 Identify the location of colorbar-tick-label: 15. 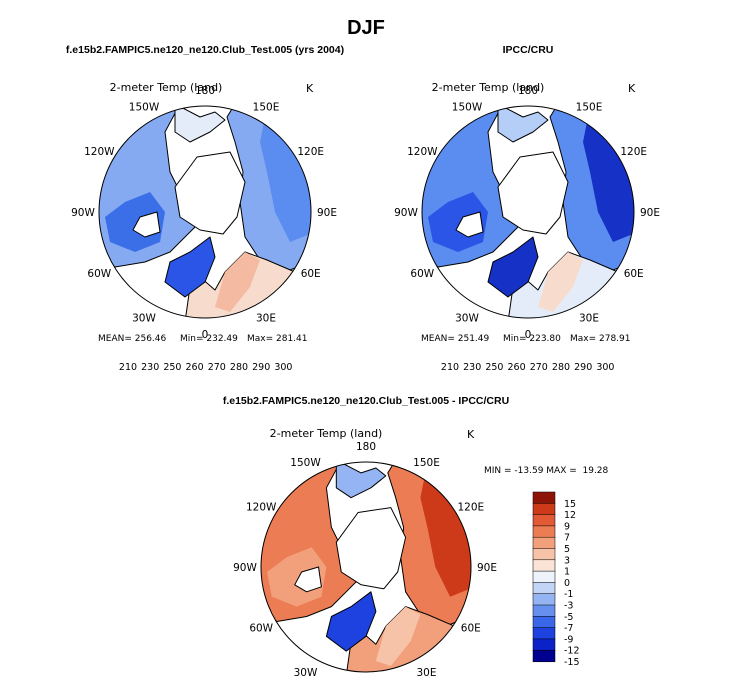
(570, 504).